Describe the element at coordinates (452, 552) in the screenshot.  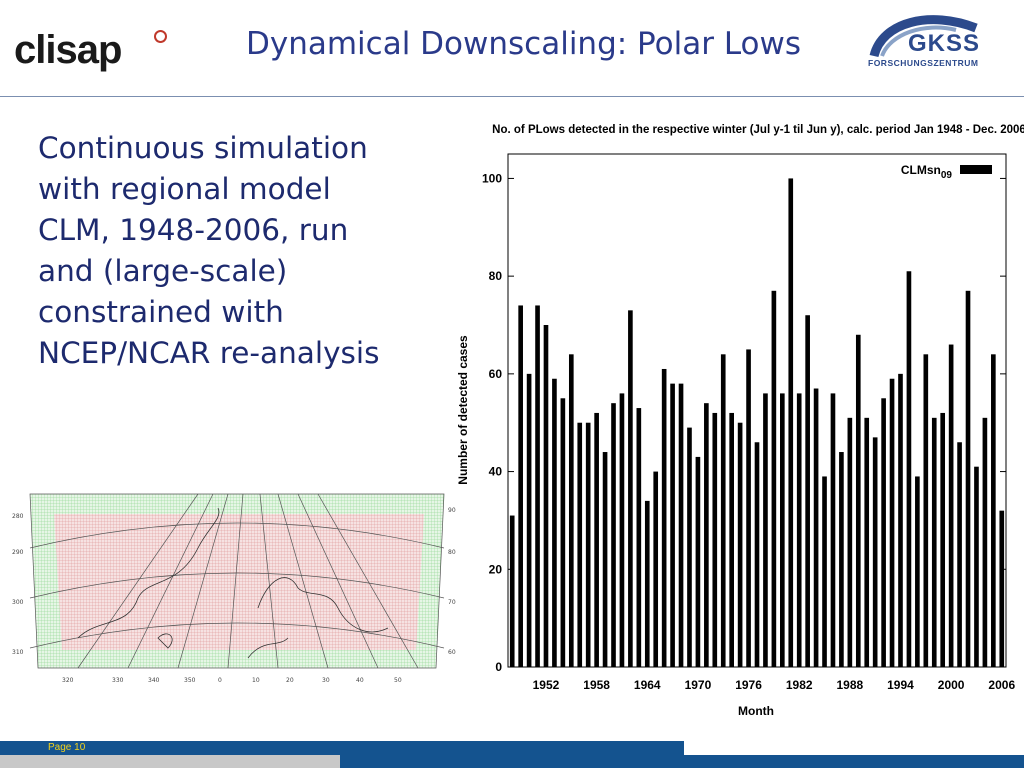
I see `svg-text: 80` at that location.